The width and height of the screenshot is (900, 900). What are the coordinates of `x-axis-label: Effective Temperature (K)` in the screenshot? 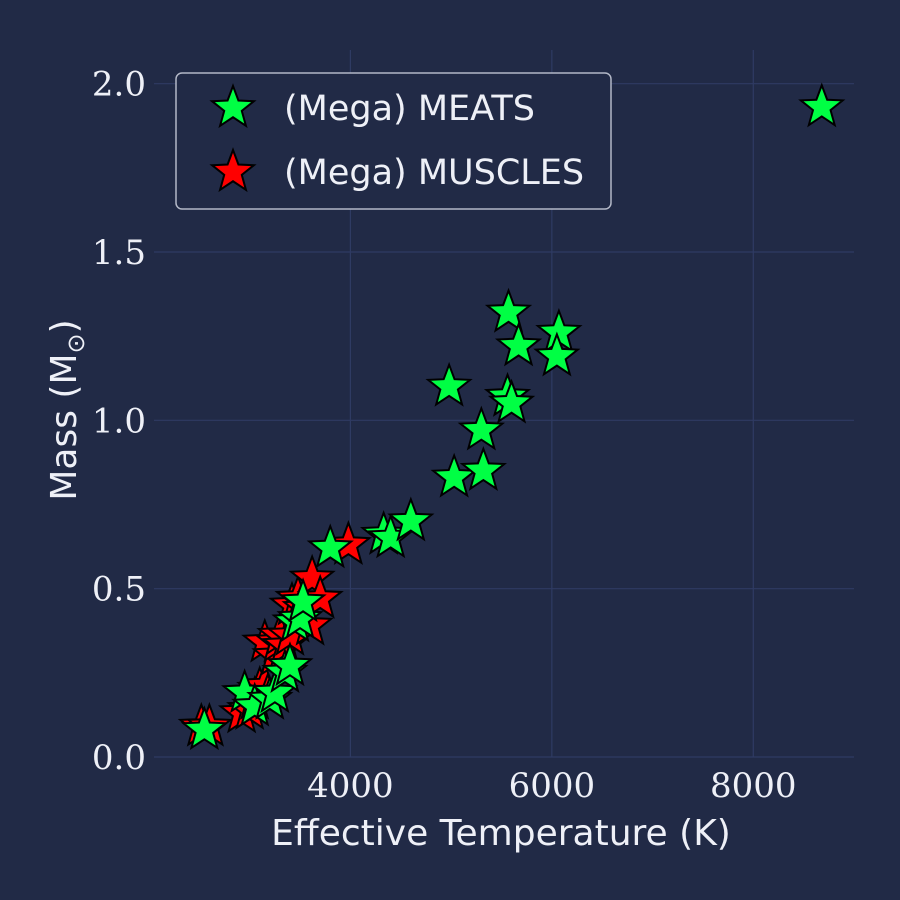 It's located at (501, 833).